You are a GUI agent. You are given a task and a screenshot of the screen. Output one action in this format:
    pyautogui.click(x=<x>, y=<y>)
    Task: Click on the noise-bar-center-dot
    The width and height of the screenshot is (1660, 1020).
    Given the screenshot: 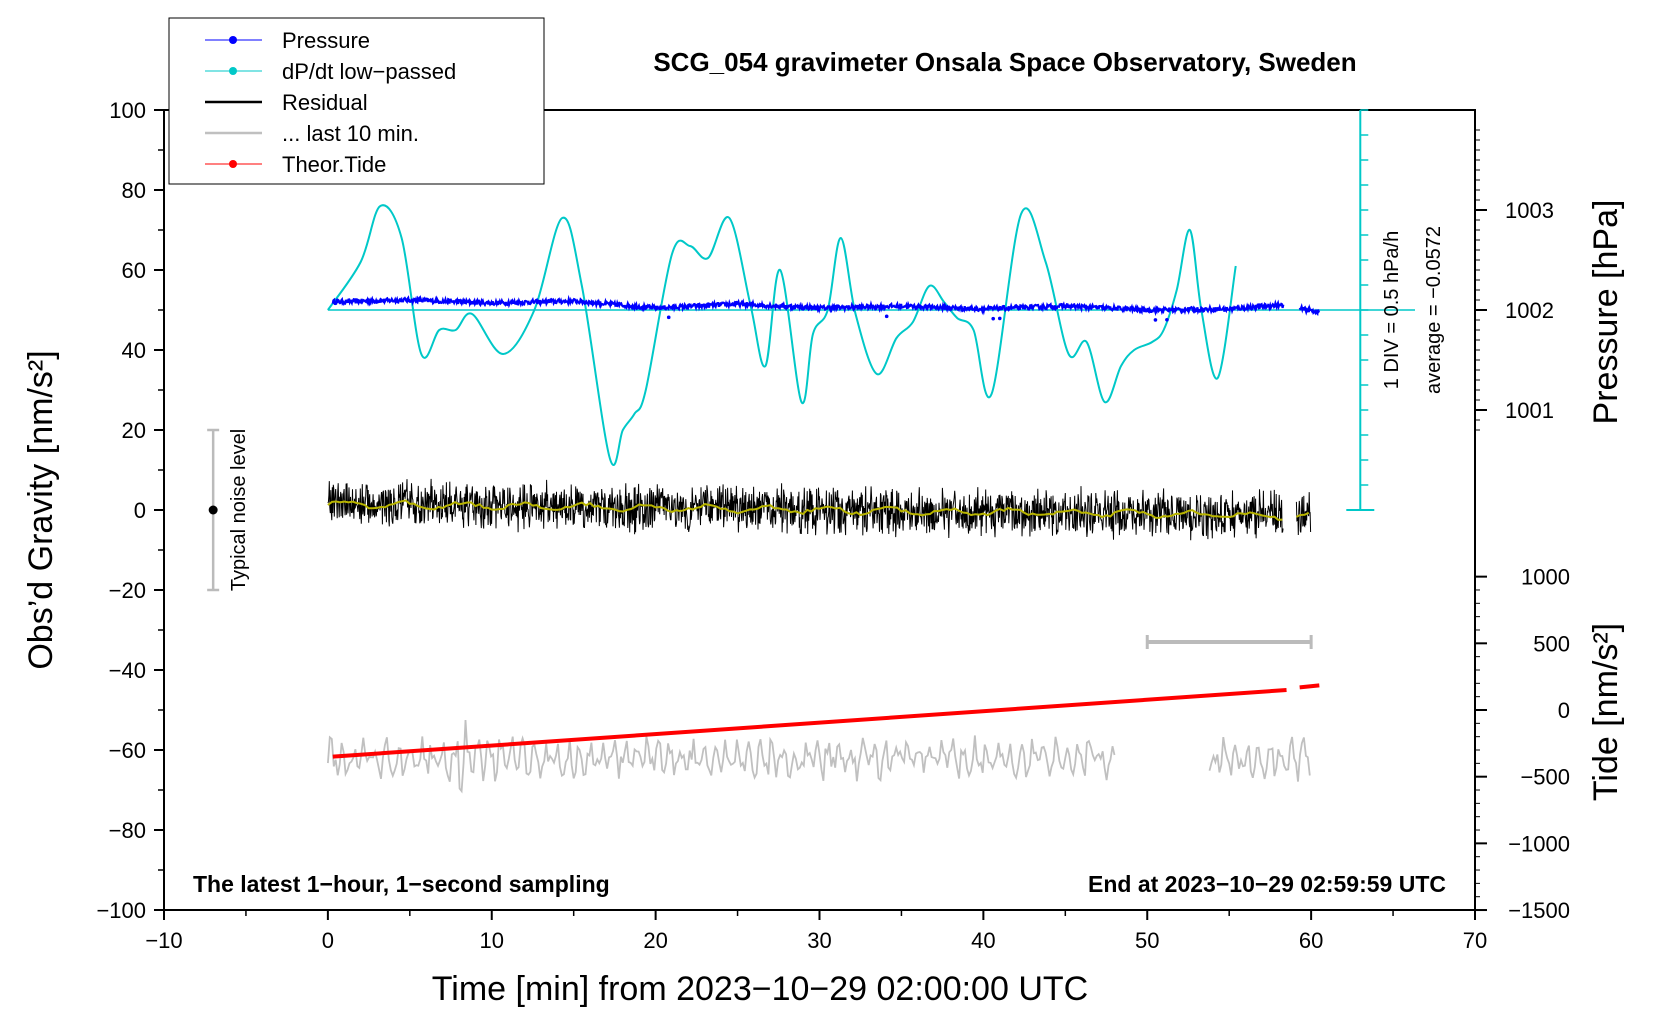 What is the action you would take?
    pyautogui.click(x=213, y=510)
    